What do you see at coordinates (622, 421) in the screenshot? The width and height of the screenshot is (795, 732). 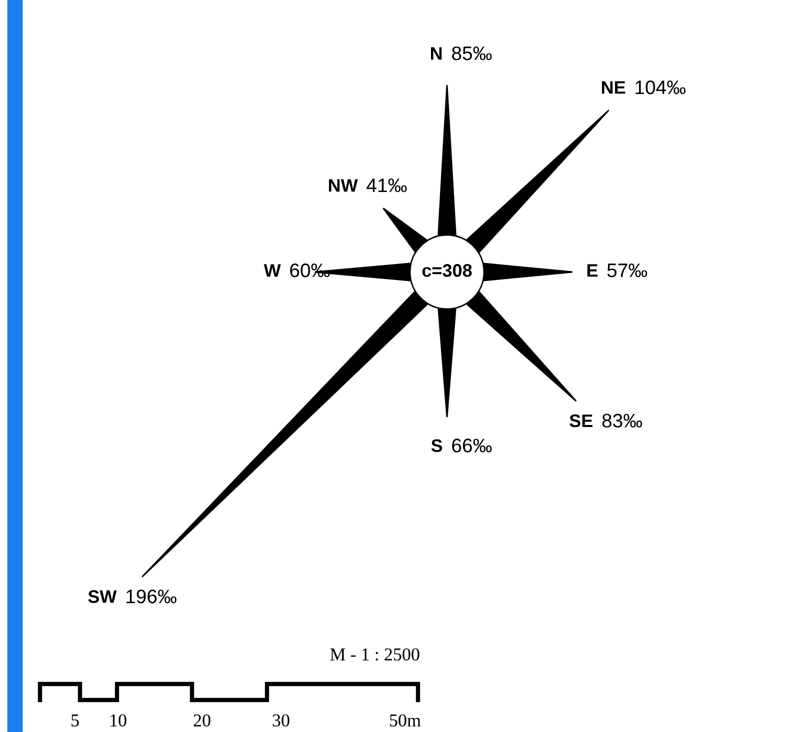 I see `data-label: 83‰` at bounding box center [622, 421].